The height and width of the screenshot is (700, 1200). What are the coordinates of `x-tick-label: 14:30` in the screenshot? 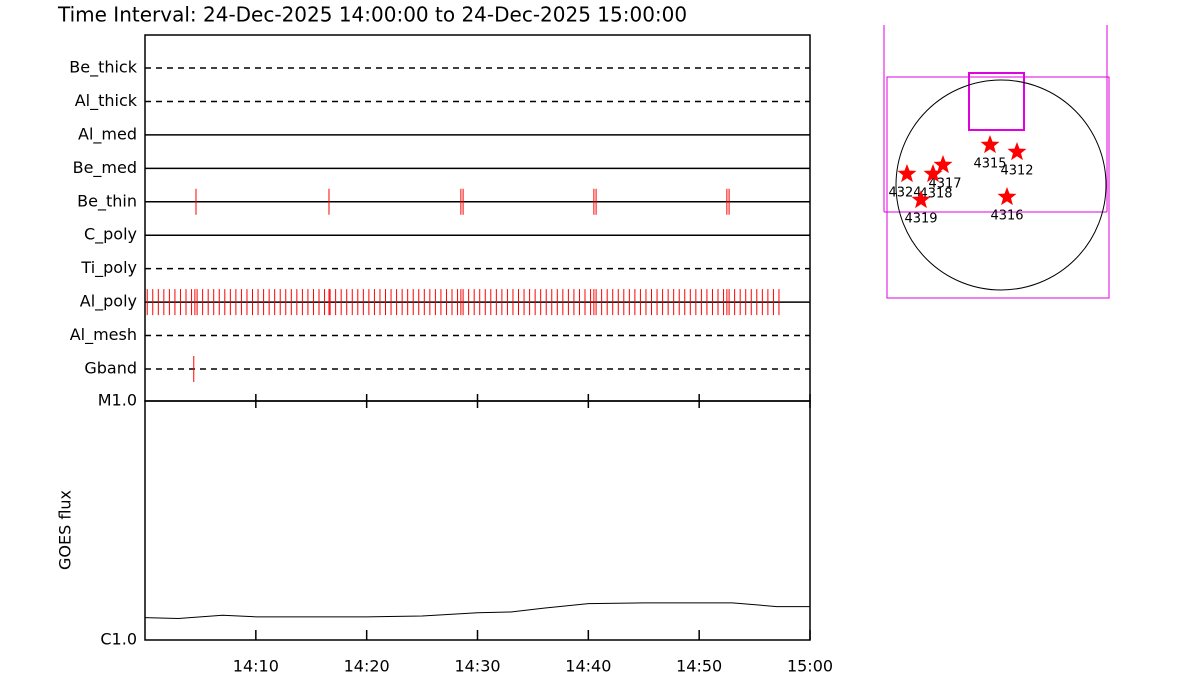 It's located at (477, 666).